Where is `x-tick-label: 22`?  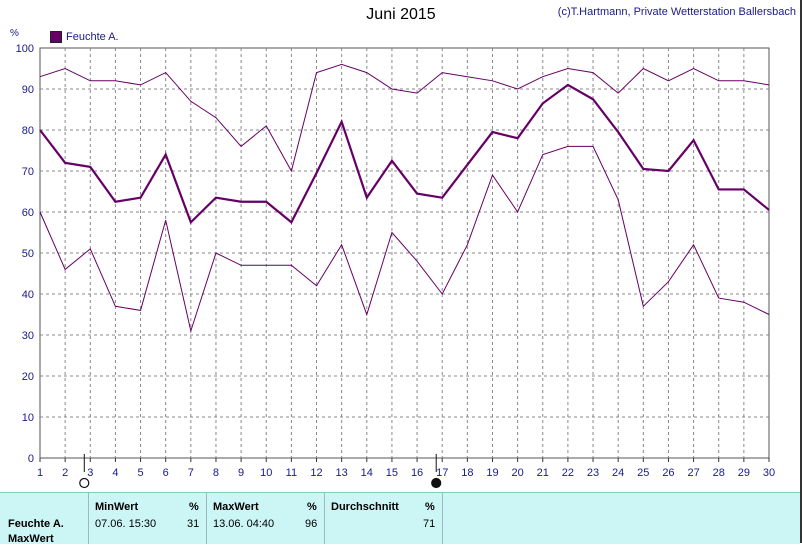 x-tick-label: 22 is located at coordinates (568, 473).